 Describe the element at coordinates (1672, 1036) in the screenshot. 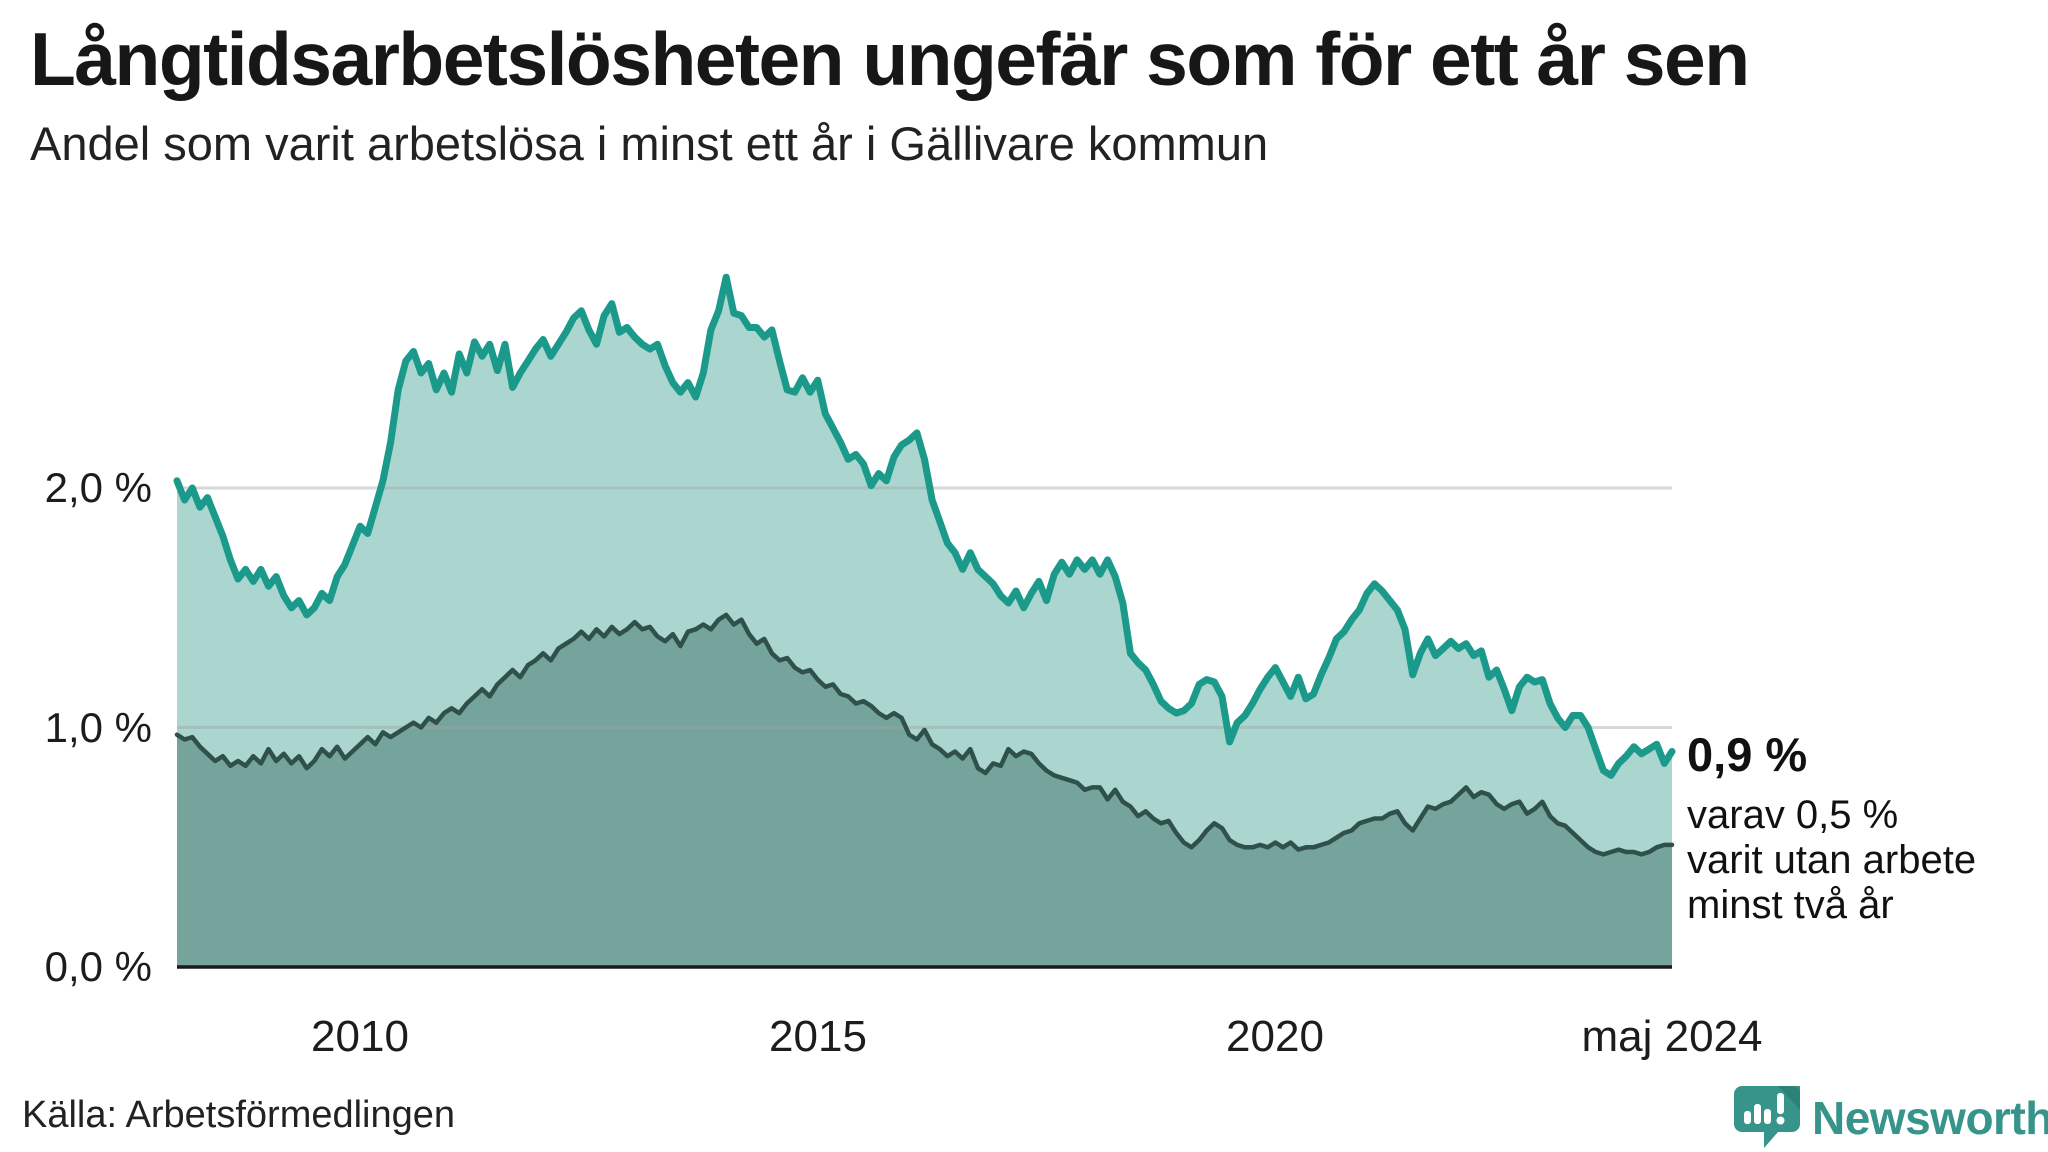

I see `x-axis-label-maj-2024: maj 2024` at that location.